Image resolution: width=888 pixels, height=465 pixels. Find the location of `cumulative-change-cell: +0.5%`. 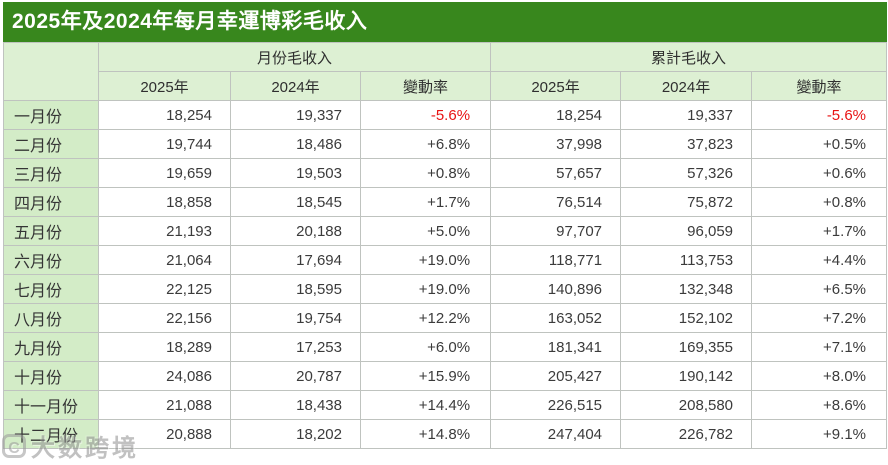

cumulative-change-cell: +0.5% is located at coordinates (819, 144).